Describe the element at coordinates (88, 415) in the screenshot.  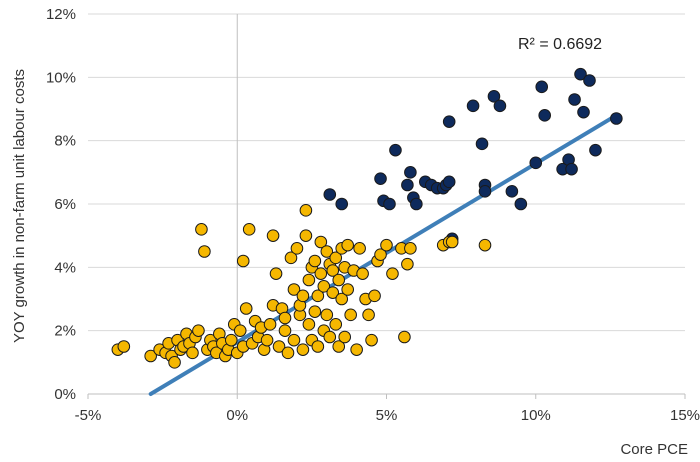
I see `x-tick-label: -5%` at that location.